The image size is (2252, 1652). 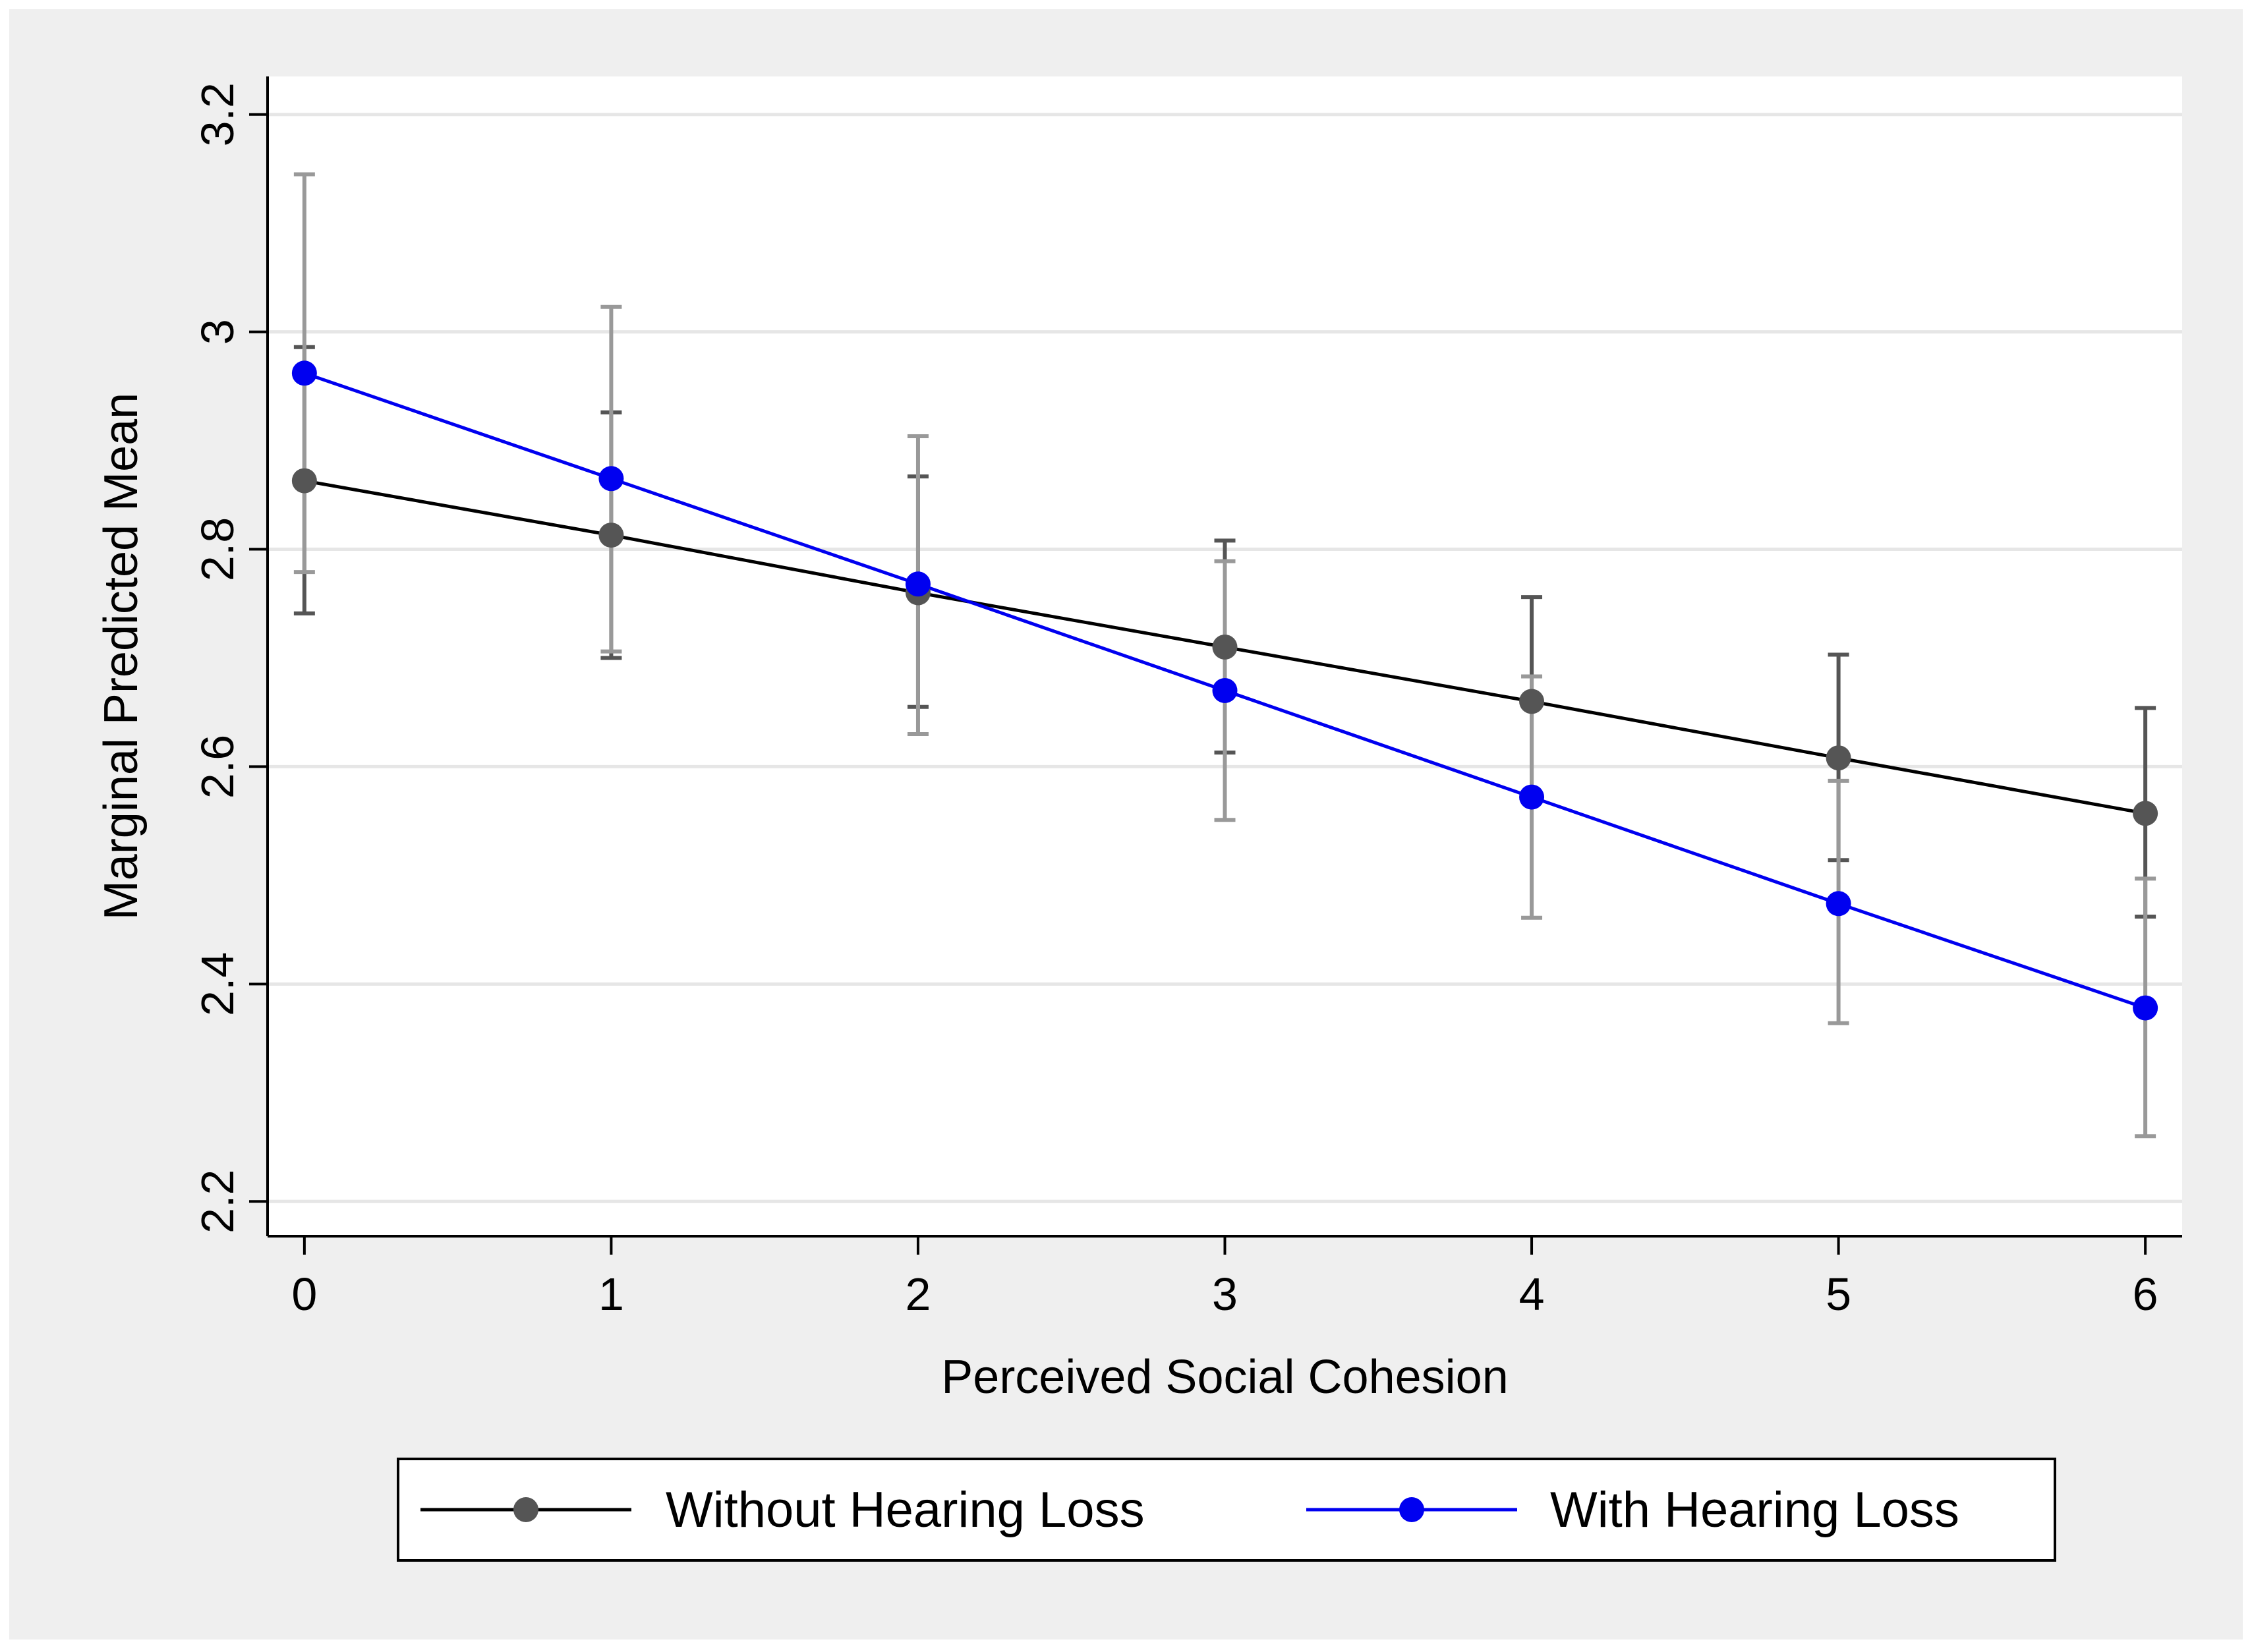 I want to click on legend-box, so click(x=1226, y=1510).